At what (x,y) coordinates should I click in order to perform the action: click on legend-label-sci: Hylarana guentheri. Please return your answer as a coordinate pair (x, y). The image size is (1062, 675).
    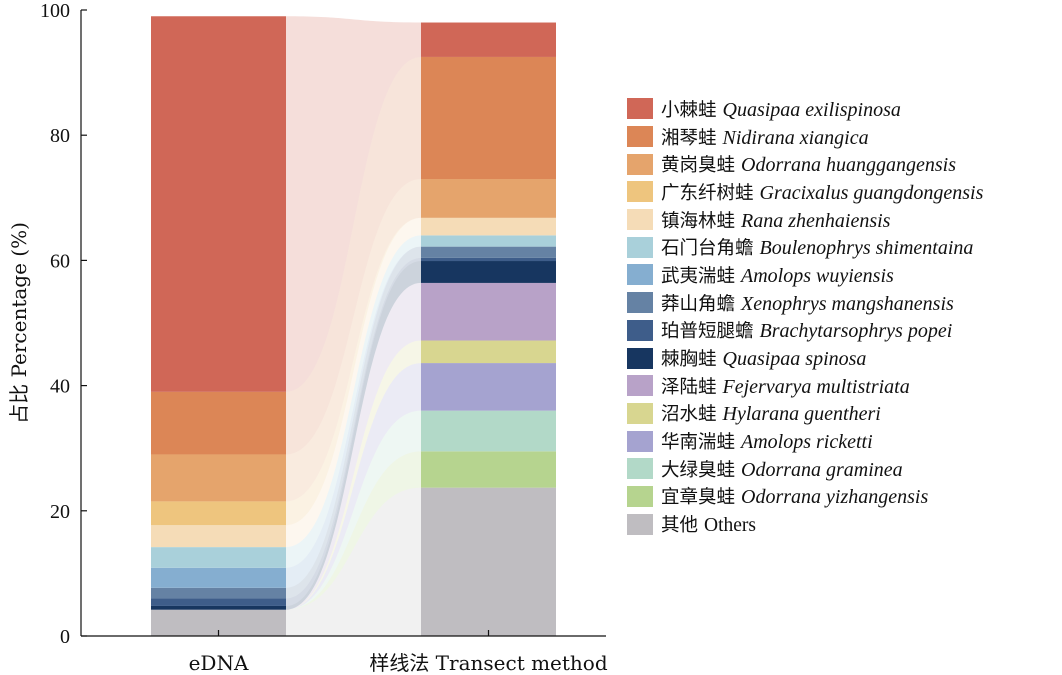
    Looking at the image, I should click on (801, 414).